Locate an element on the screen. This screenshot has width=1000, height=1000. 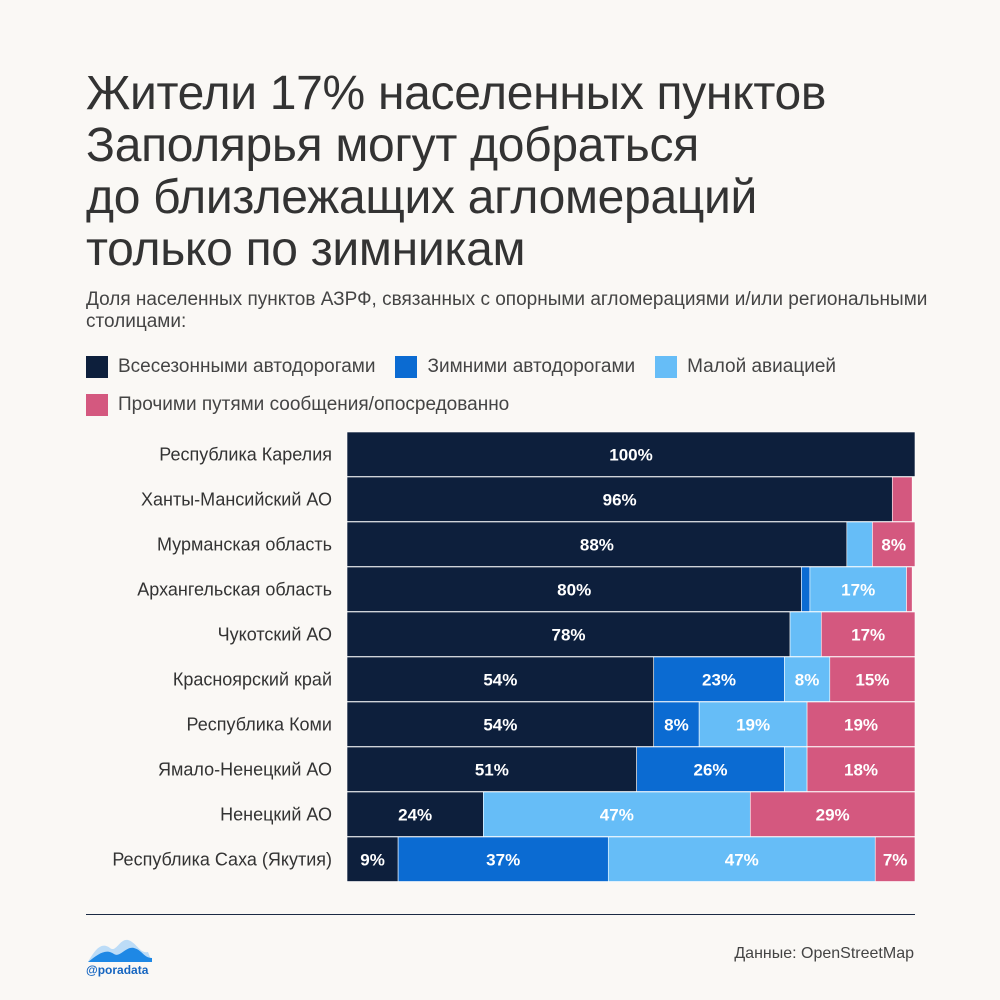
data-label: 37% is located at coordinates (503, 859).